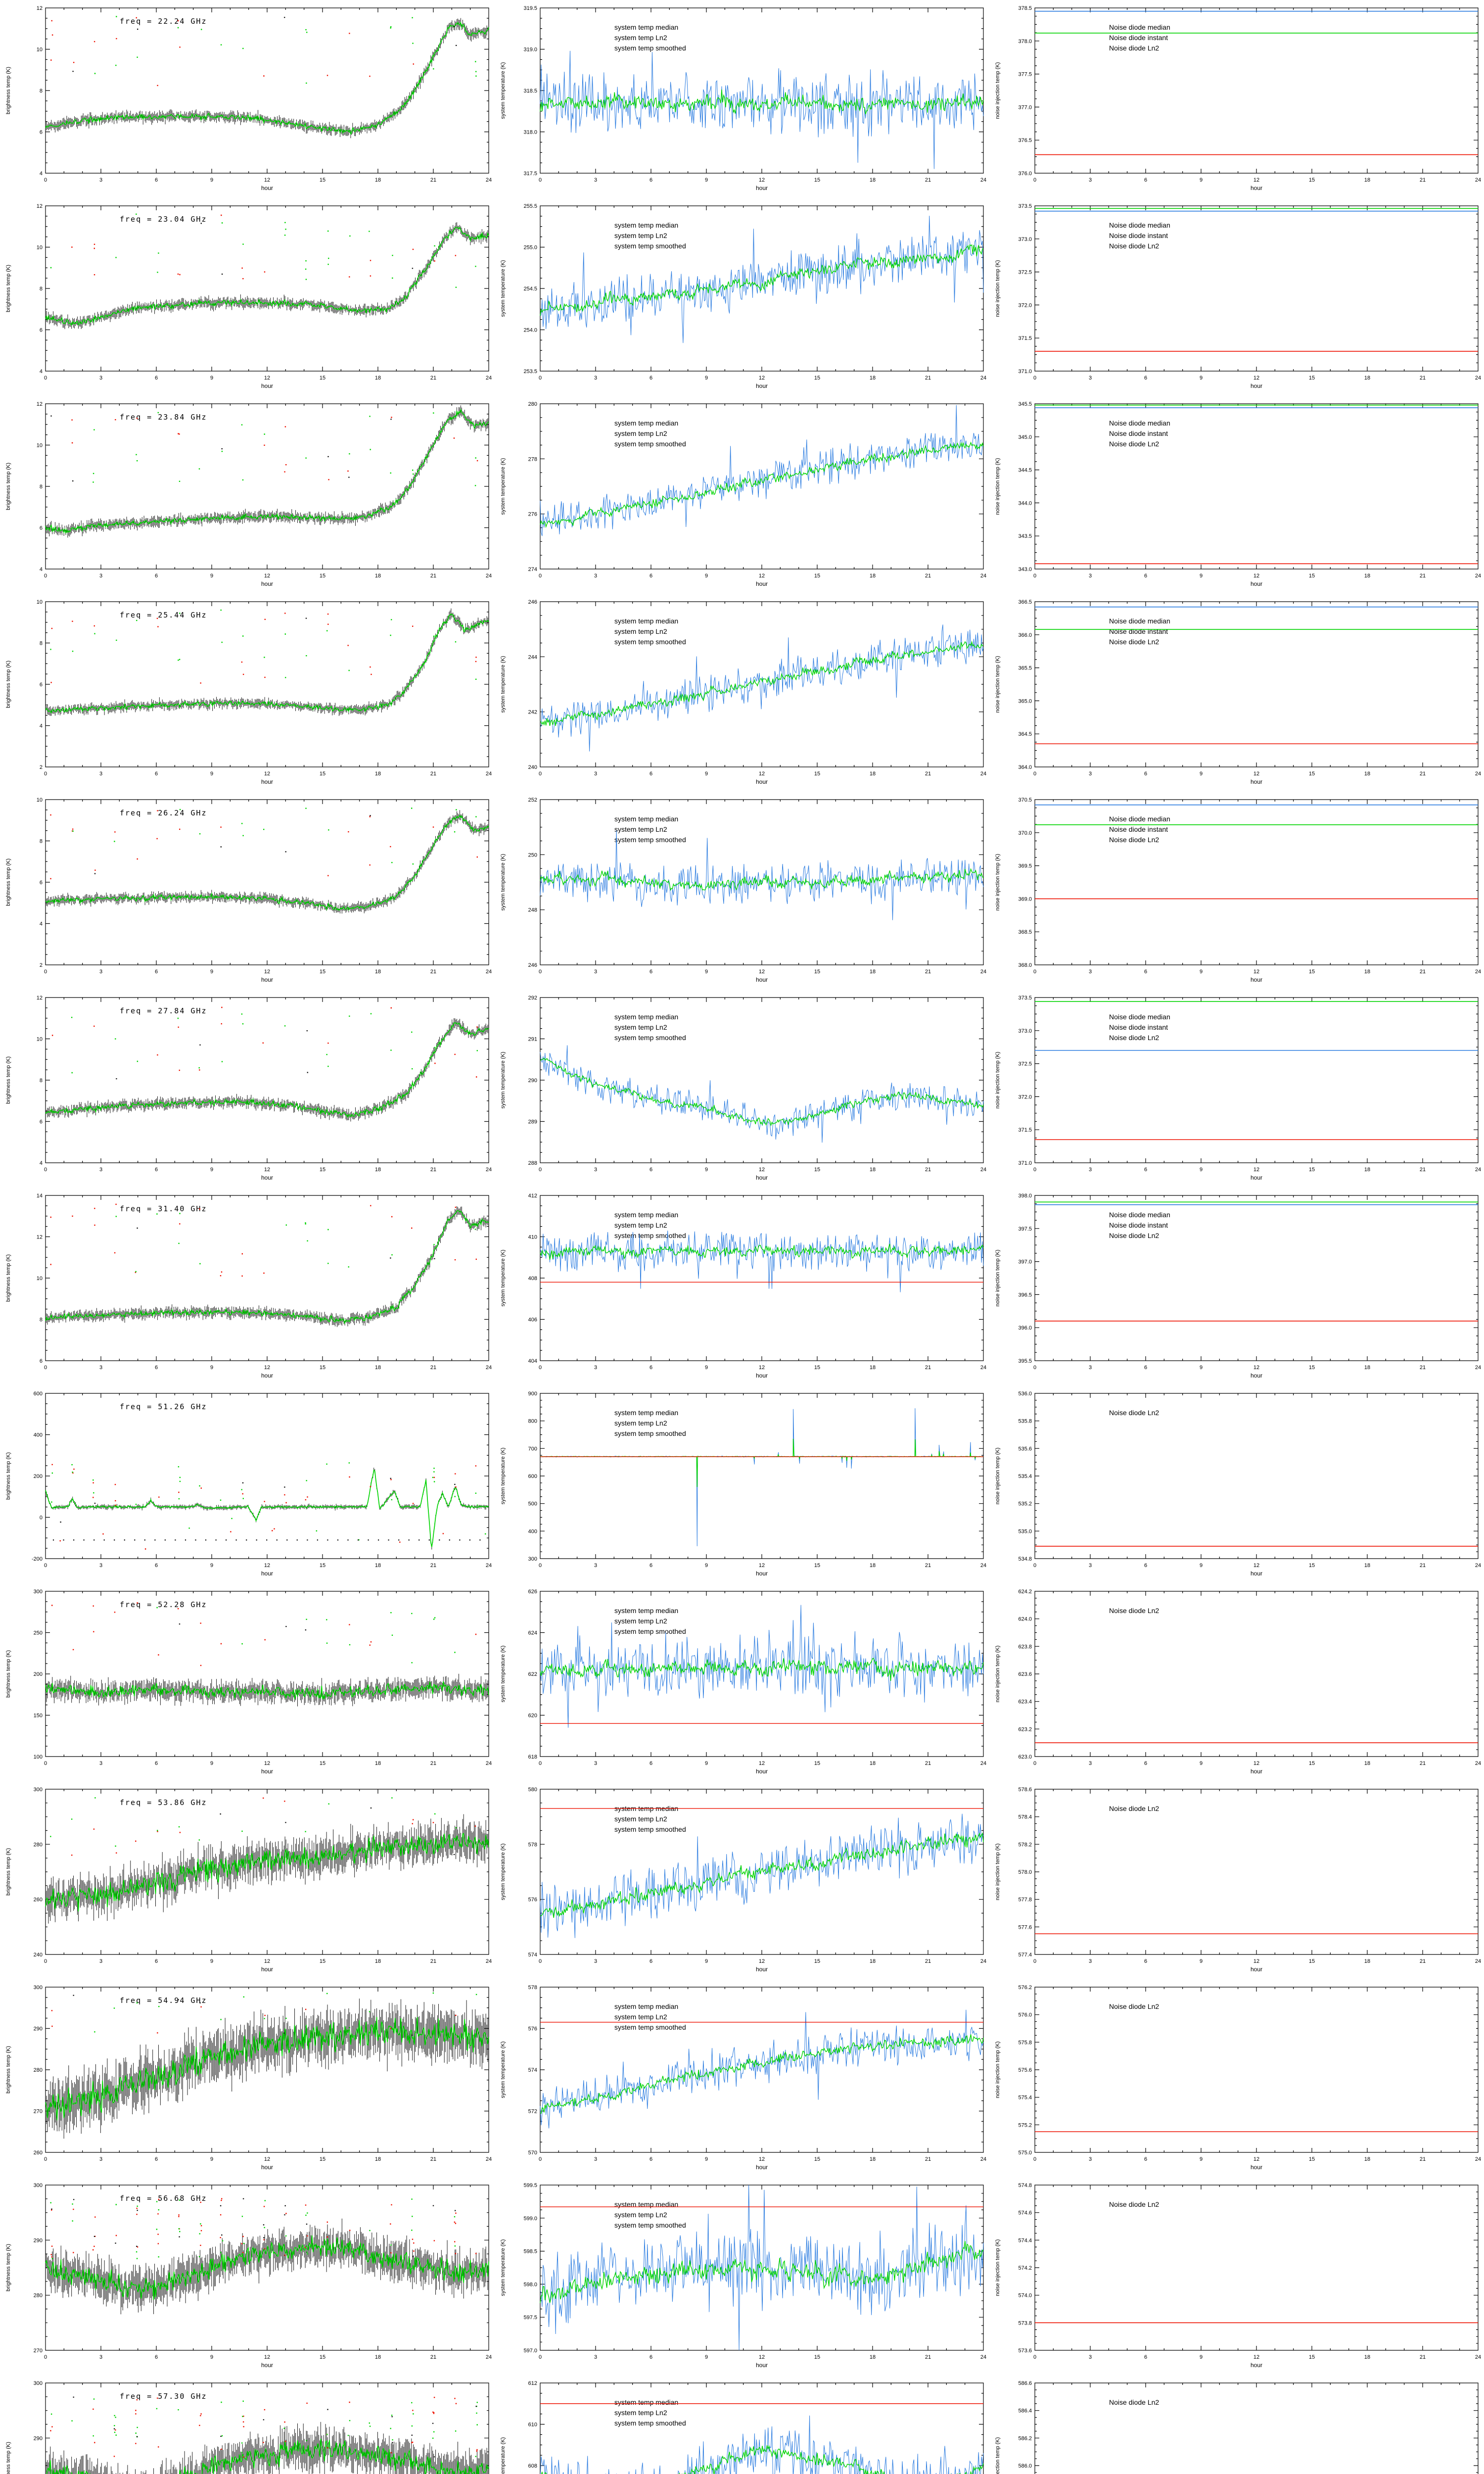 This screenshot has height=2474, width=1484. Describe the element at coordinates (267, 1574) in the screenshot. I see `x-axis-label: hour` at that location.